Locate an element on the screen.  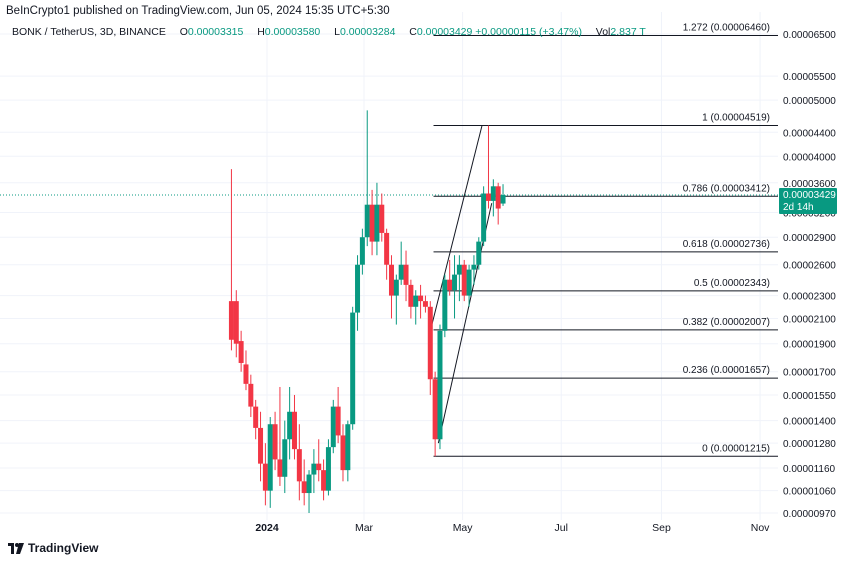
y-tick-label: 0.00005000 is located at coordinates (809, 101).